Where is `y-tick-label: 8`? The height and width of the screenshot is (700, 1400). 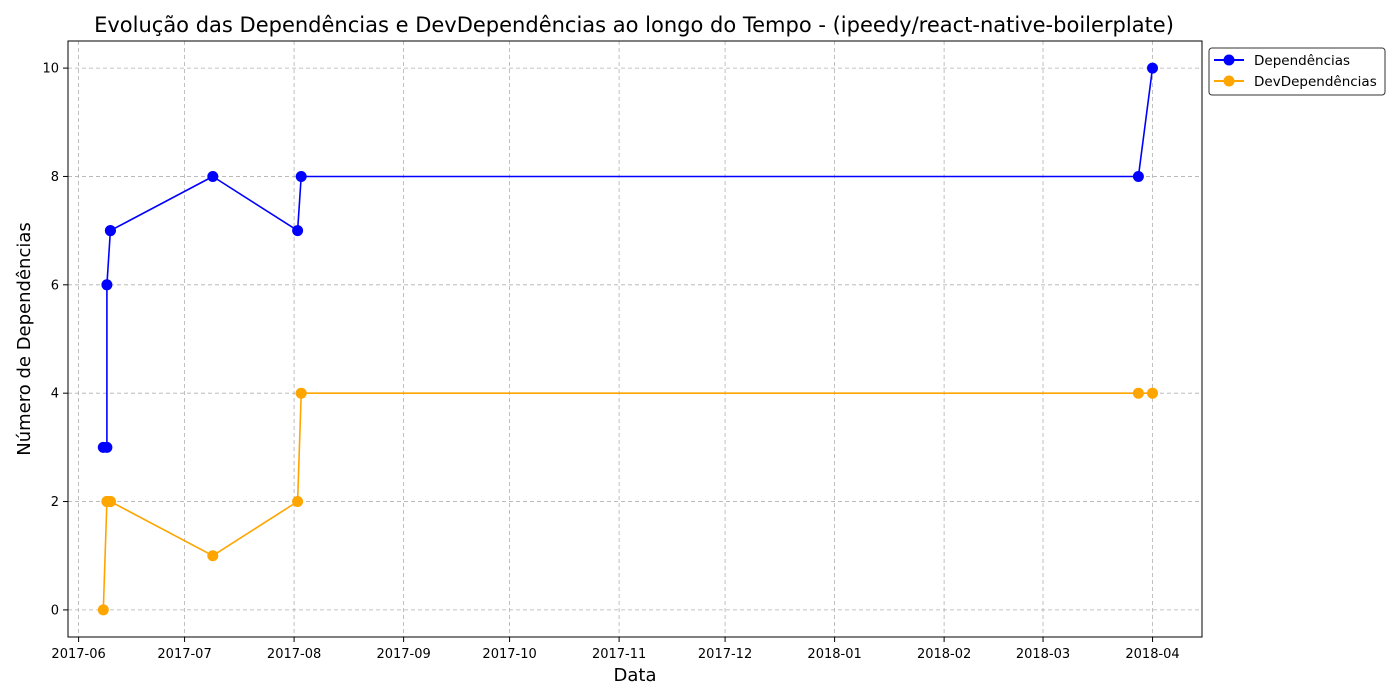 y-tick-label: 8 is located at coordinates (55, 177).